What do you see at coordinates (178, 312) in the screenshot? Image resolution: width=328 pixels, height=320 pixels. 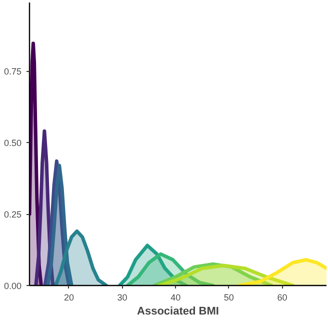 I see `x-axis-title: Associated BMI` at bounding box center [178, 312].